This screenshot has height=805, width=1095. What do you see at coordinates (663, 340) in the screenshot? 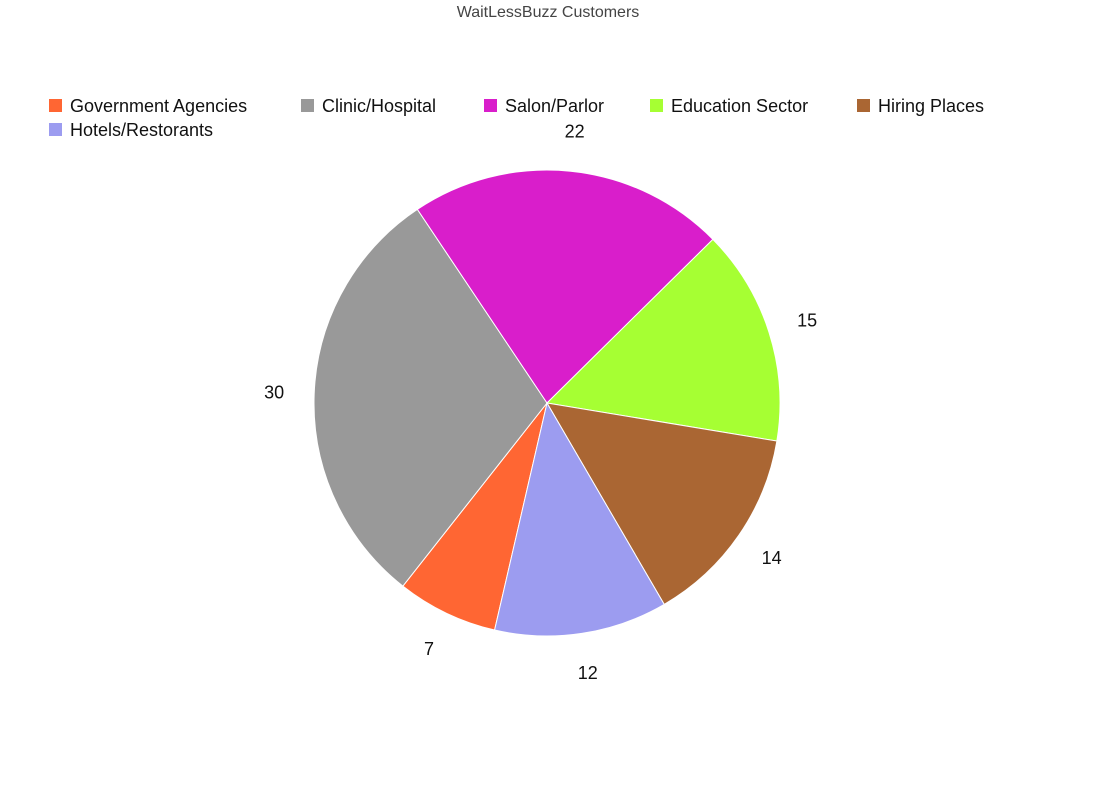
I see `pie-slice-education-sector` at bounding box center [663, 340].